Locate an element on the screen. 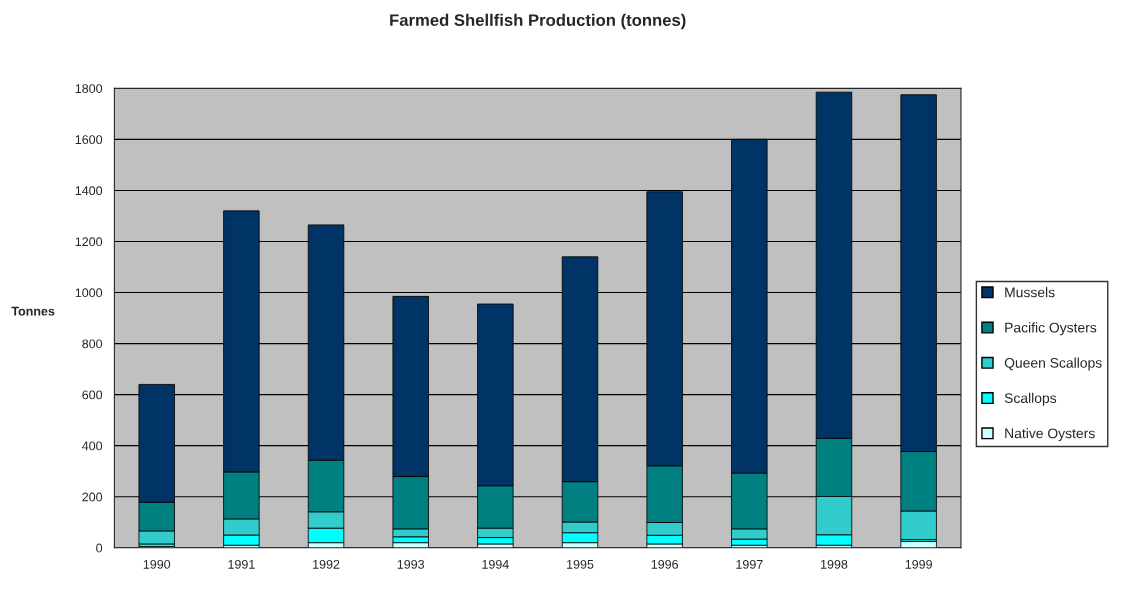  y-tick-label: 800 is located at coordinates (92, 344).